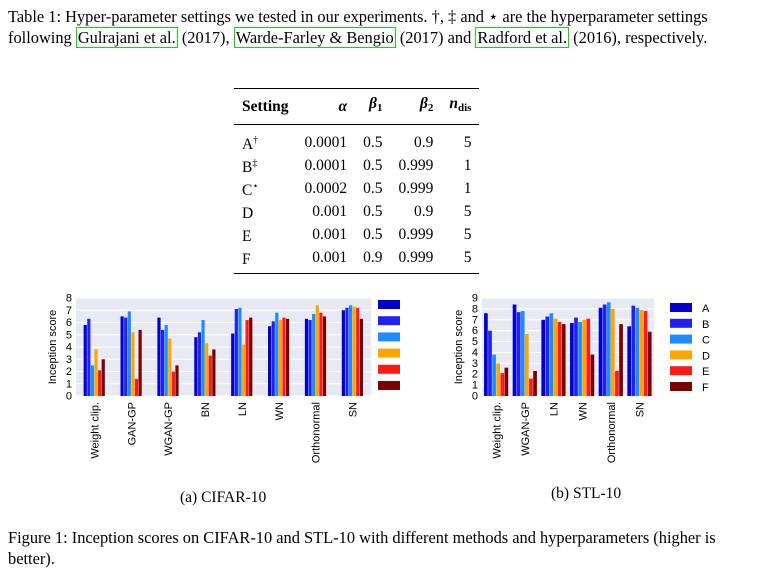 The image size is (766, 574). What do you see at coordinates (317, 432) in the screenshot?
I see `x-tick-label: Orthonormal` at bounding box center [317, 432].